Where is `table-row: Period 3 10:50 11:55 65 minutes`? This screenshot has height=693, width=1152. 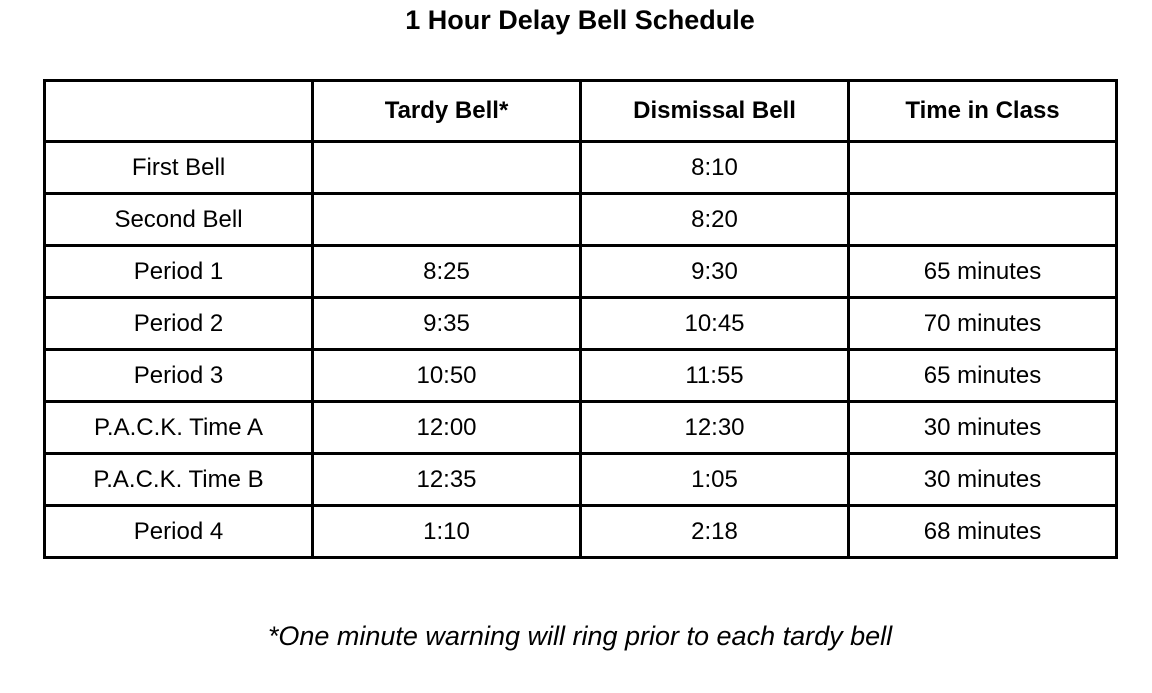
table-row: Period 3 10:50 11:55 65 minutes is located at coordinates (580, 375).